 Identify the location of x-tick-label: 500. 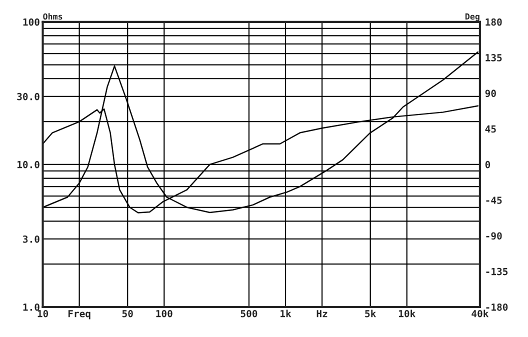
(249, 314).